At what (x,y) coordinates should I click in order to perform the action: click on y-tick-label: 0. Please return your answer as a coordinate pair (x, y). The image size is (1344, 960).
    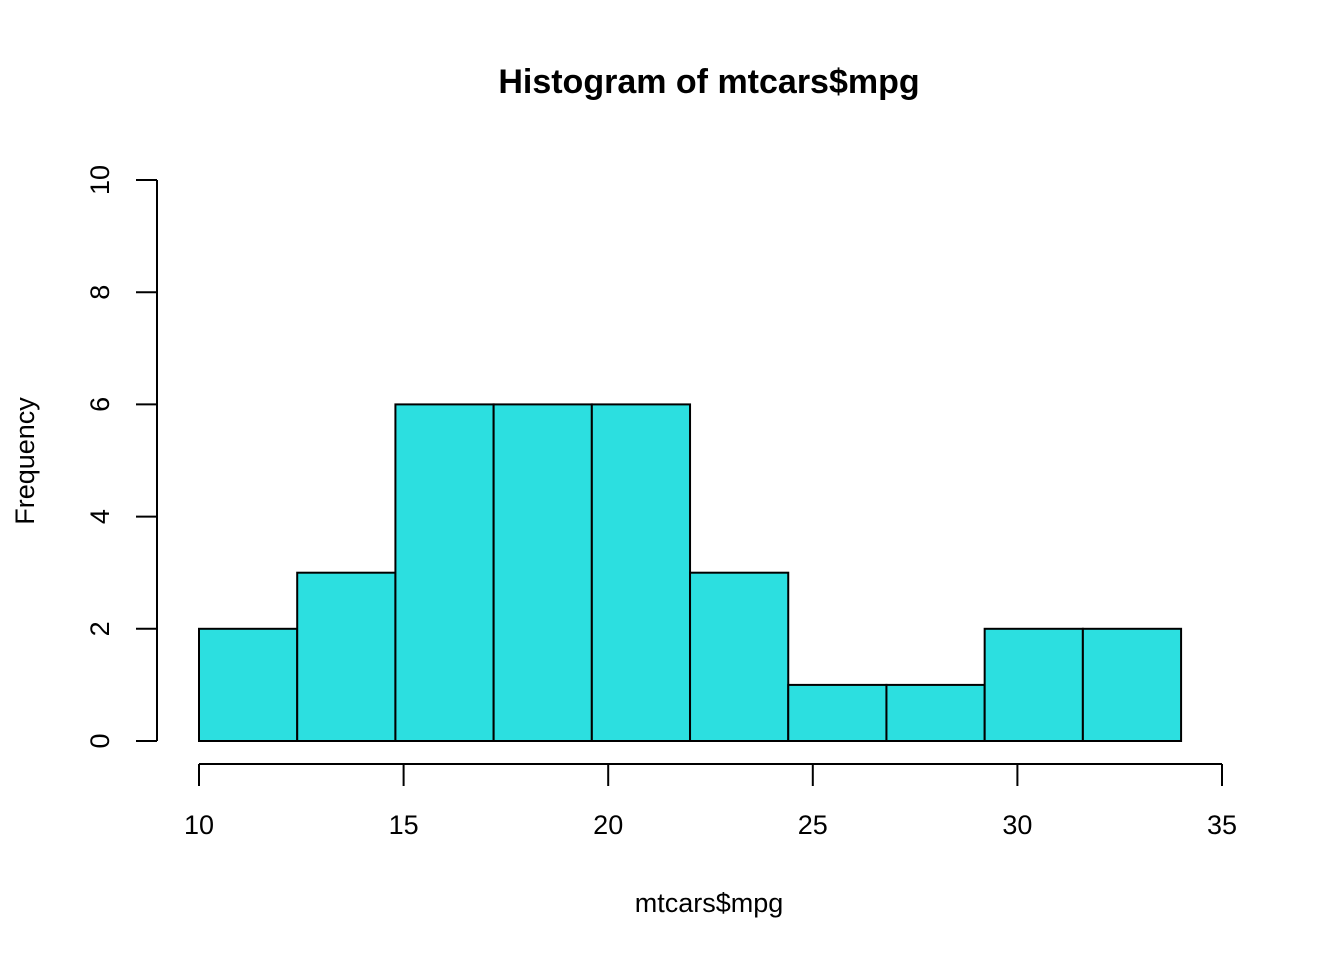
    Looking at the image, I should click on (100, 740).